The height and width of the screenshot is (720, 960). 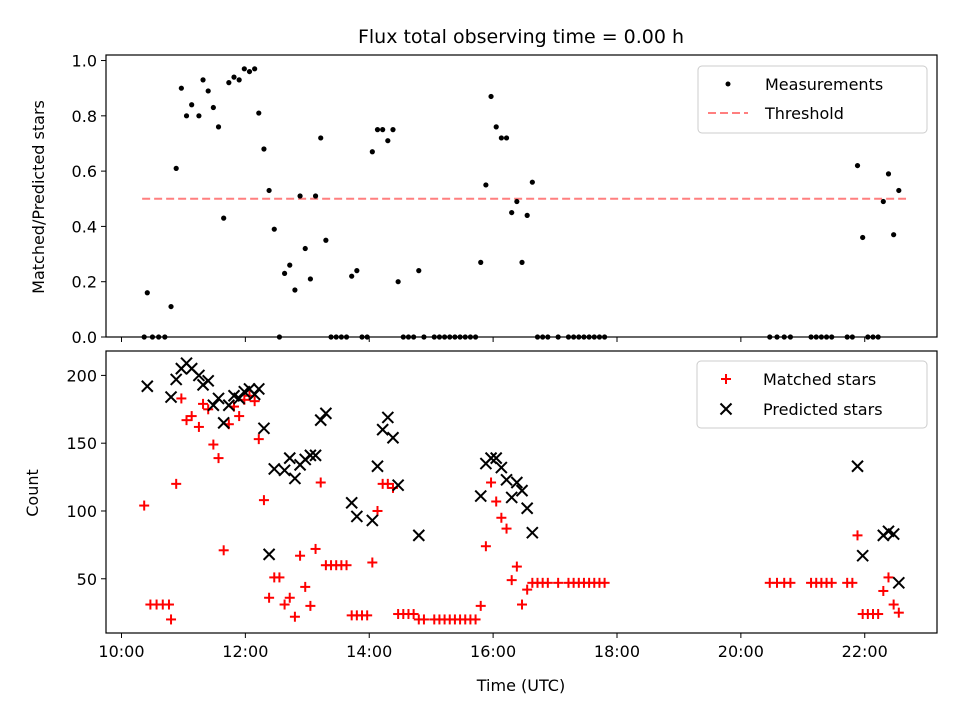 What do you see at coordinates (84, 226) in the screenshot?
I see `top-y-tick-label: 0.4` at bounding box center [84, 226].